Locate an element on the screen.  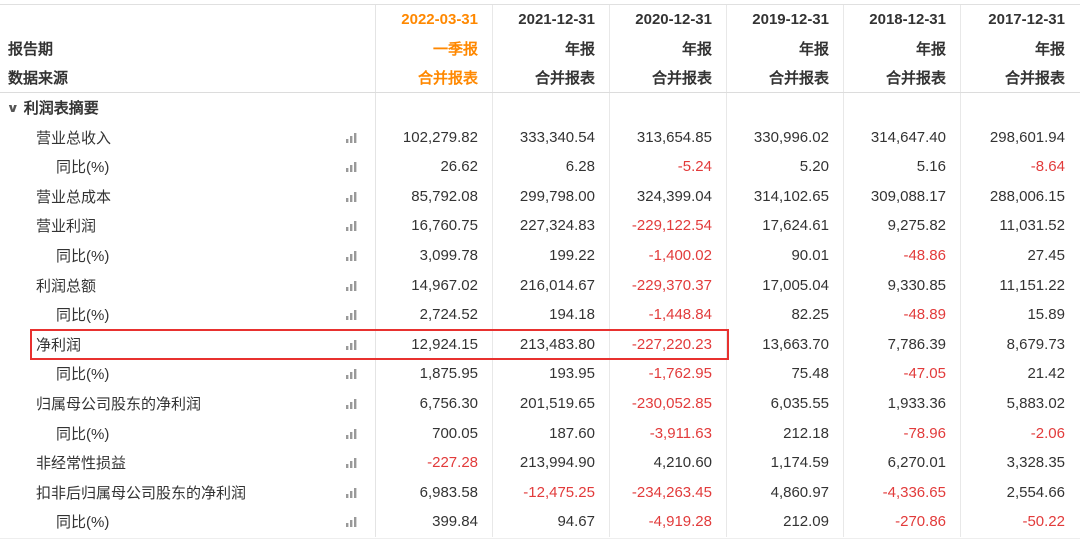
column-header-date: 2019-12-31 is located at coordinates (785, 19).